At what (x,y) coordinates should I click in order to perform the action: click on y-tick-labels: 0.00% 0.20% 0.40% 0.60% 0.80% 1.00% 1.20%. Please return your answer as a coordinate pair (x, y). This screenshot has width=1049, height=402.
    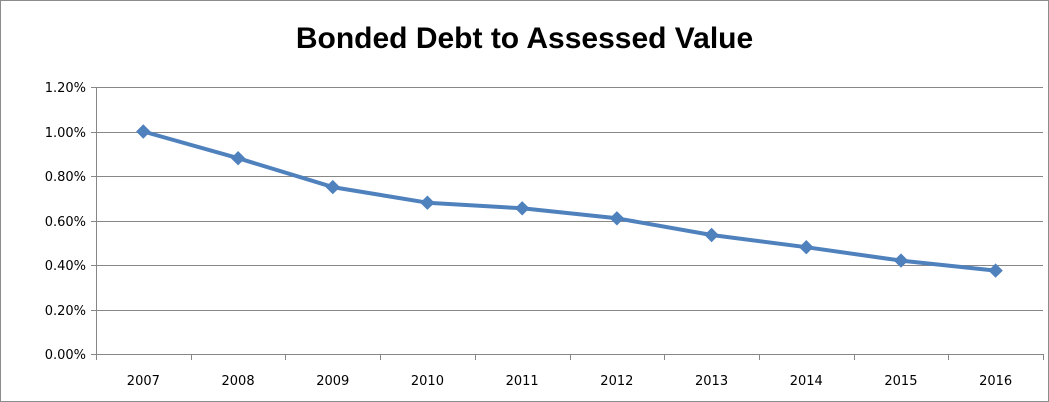
    Looking at the image, I should click on (65, 222).